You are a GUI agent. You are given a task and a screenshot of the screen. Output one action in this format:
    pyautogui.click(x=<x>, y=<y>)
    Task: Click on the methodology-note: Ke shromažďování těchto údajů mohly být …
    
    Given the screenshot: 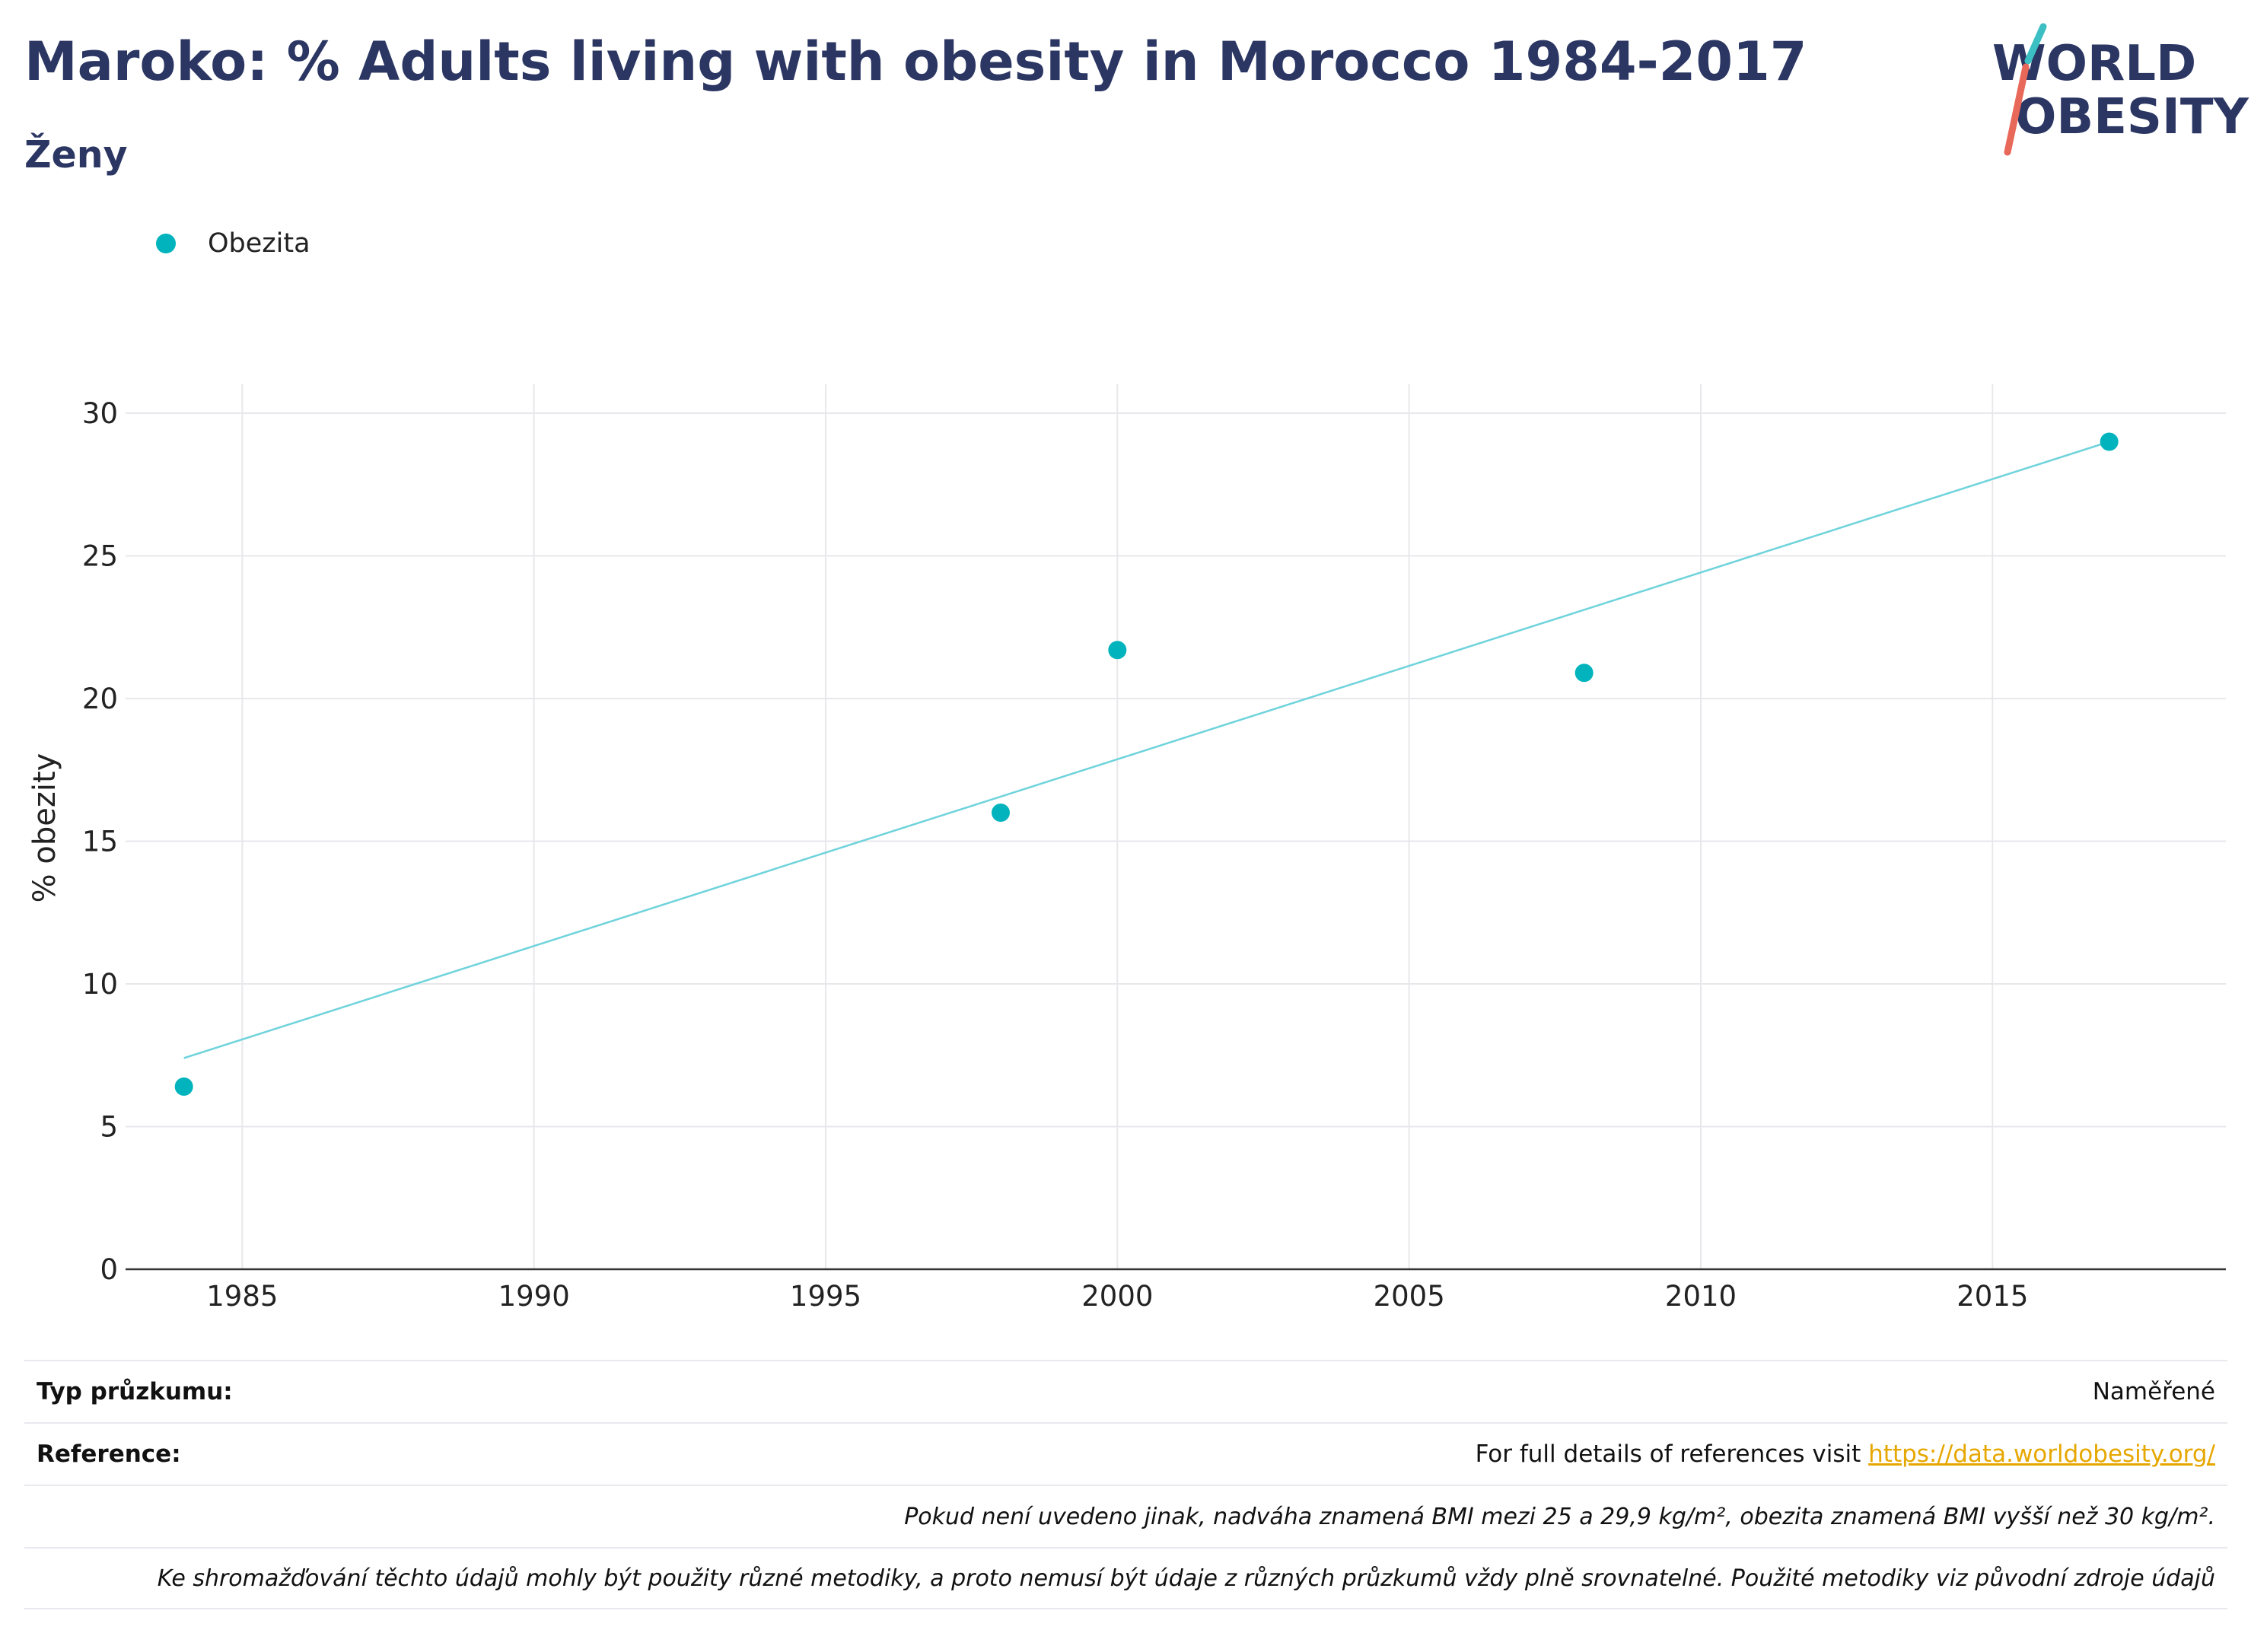 What is the action you would take?
    pyautogui.click(x=1186, y=1578)
    